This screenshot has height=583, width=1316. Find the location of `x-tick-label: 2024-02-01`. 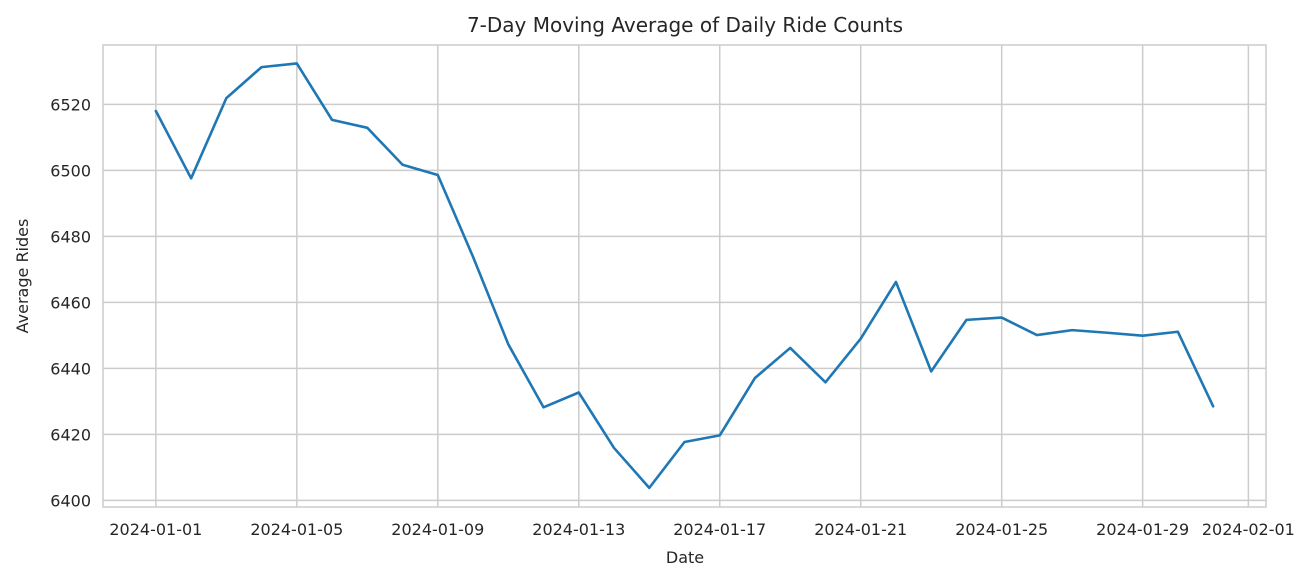

x-tick-label: 2024-02-01 is located at coordinates (1248, 529).